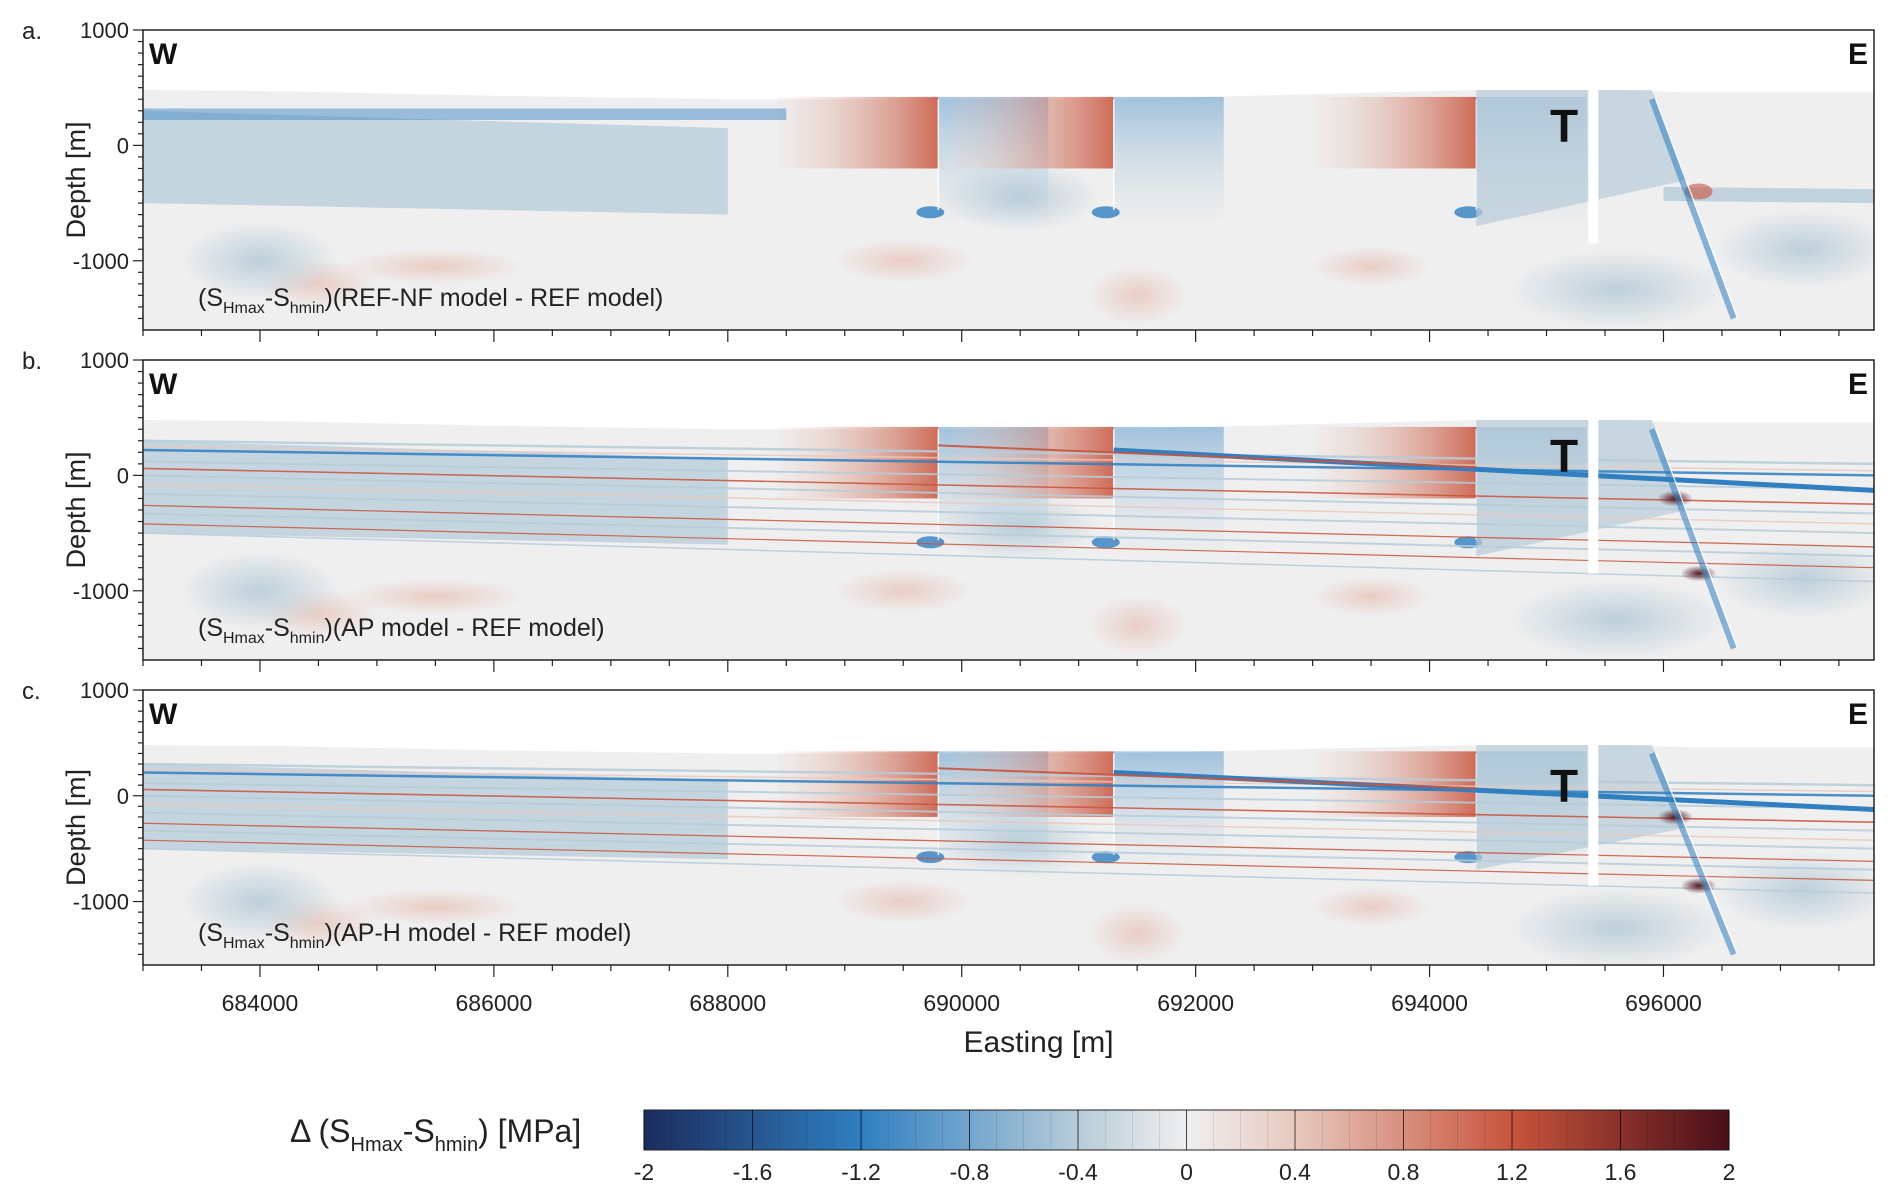 This screenshot has width=1892, height=1203. I want to click on panel-a-annotation-sub1: Hmax, so click(244, 308).